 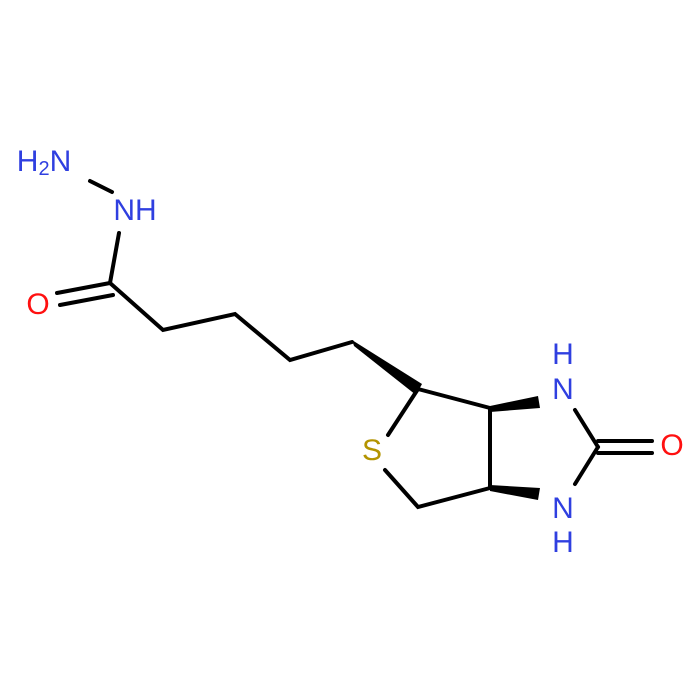 What do you see at coordinates (372, 450) in the screenshot?
I see `atom-label: S` at bounding box center [372, 450].